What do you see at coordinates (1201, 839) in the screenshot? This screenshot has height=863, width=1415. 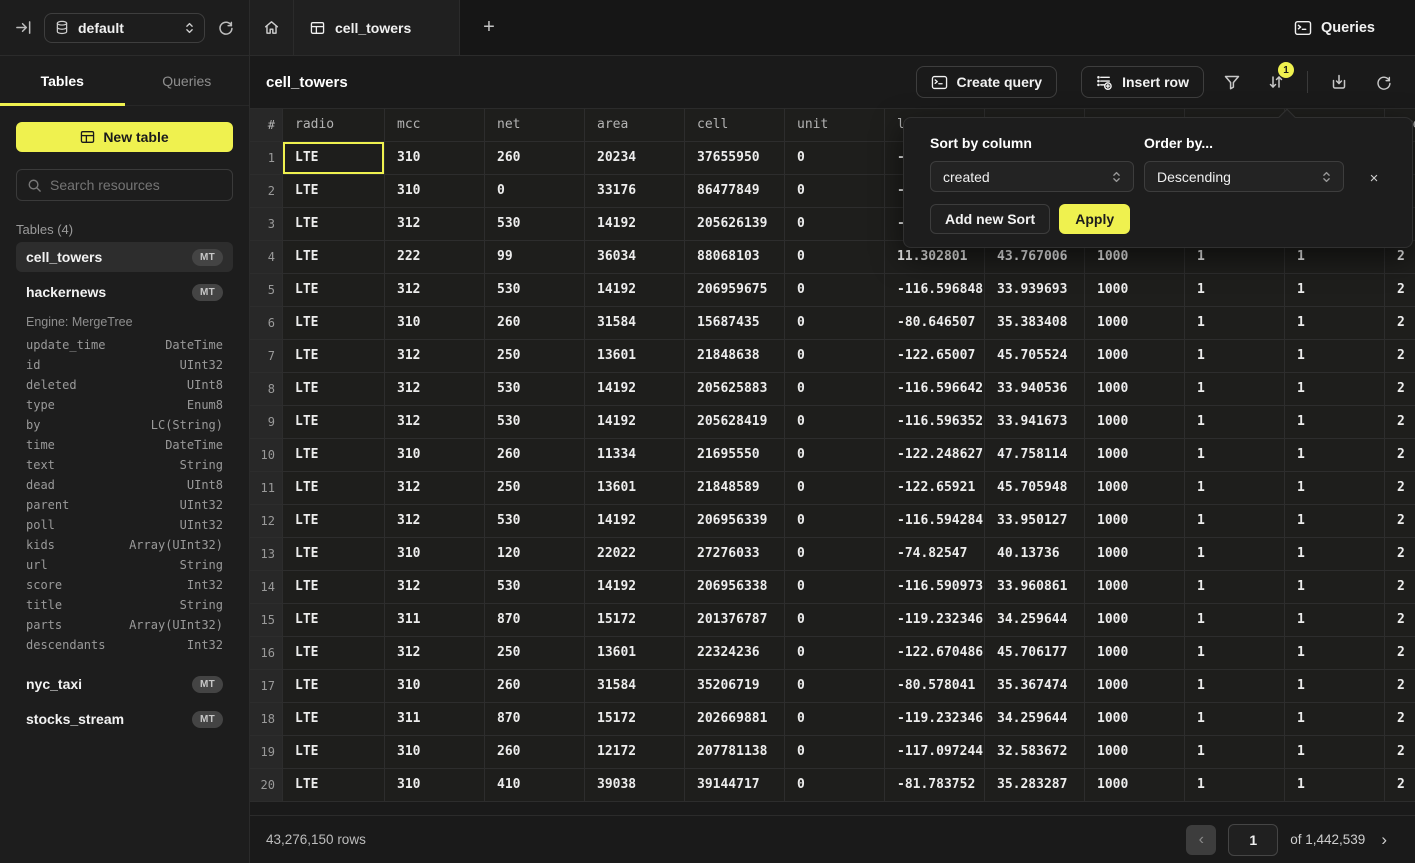 I see `prev-page-button: ‹` at bounding box center [1201, 839].